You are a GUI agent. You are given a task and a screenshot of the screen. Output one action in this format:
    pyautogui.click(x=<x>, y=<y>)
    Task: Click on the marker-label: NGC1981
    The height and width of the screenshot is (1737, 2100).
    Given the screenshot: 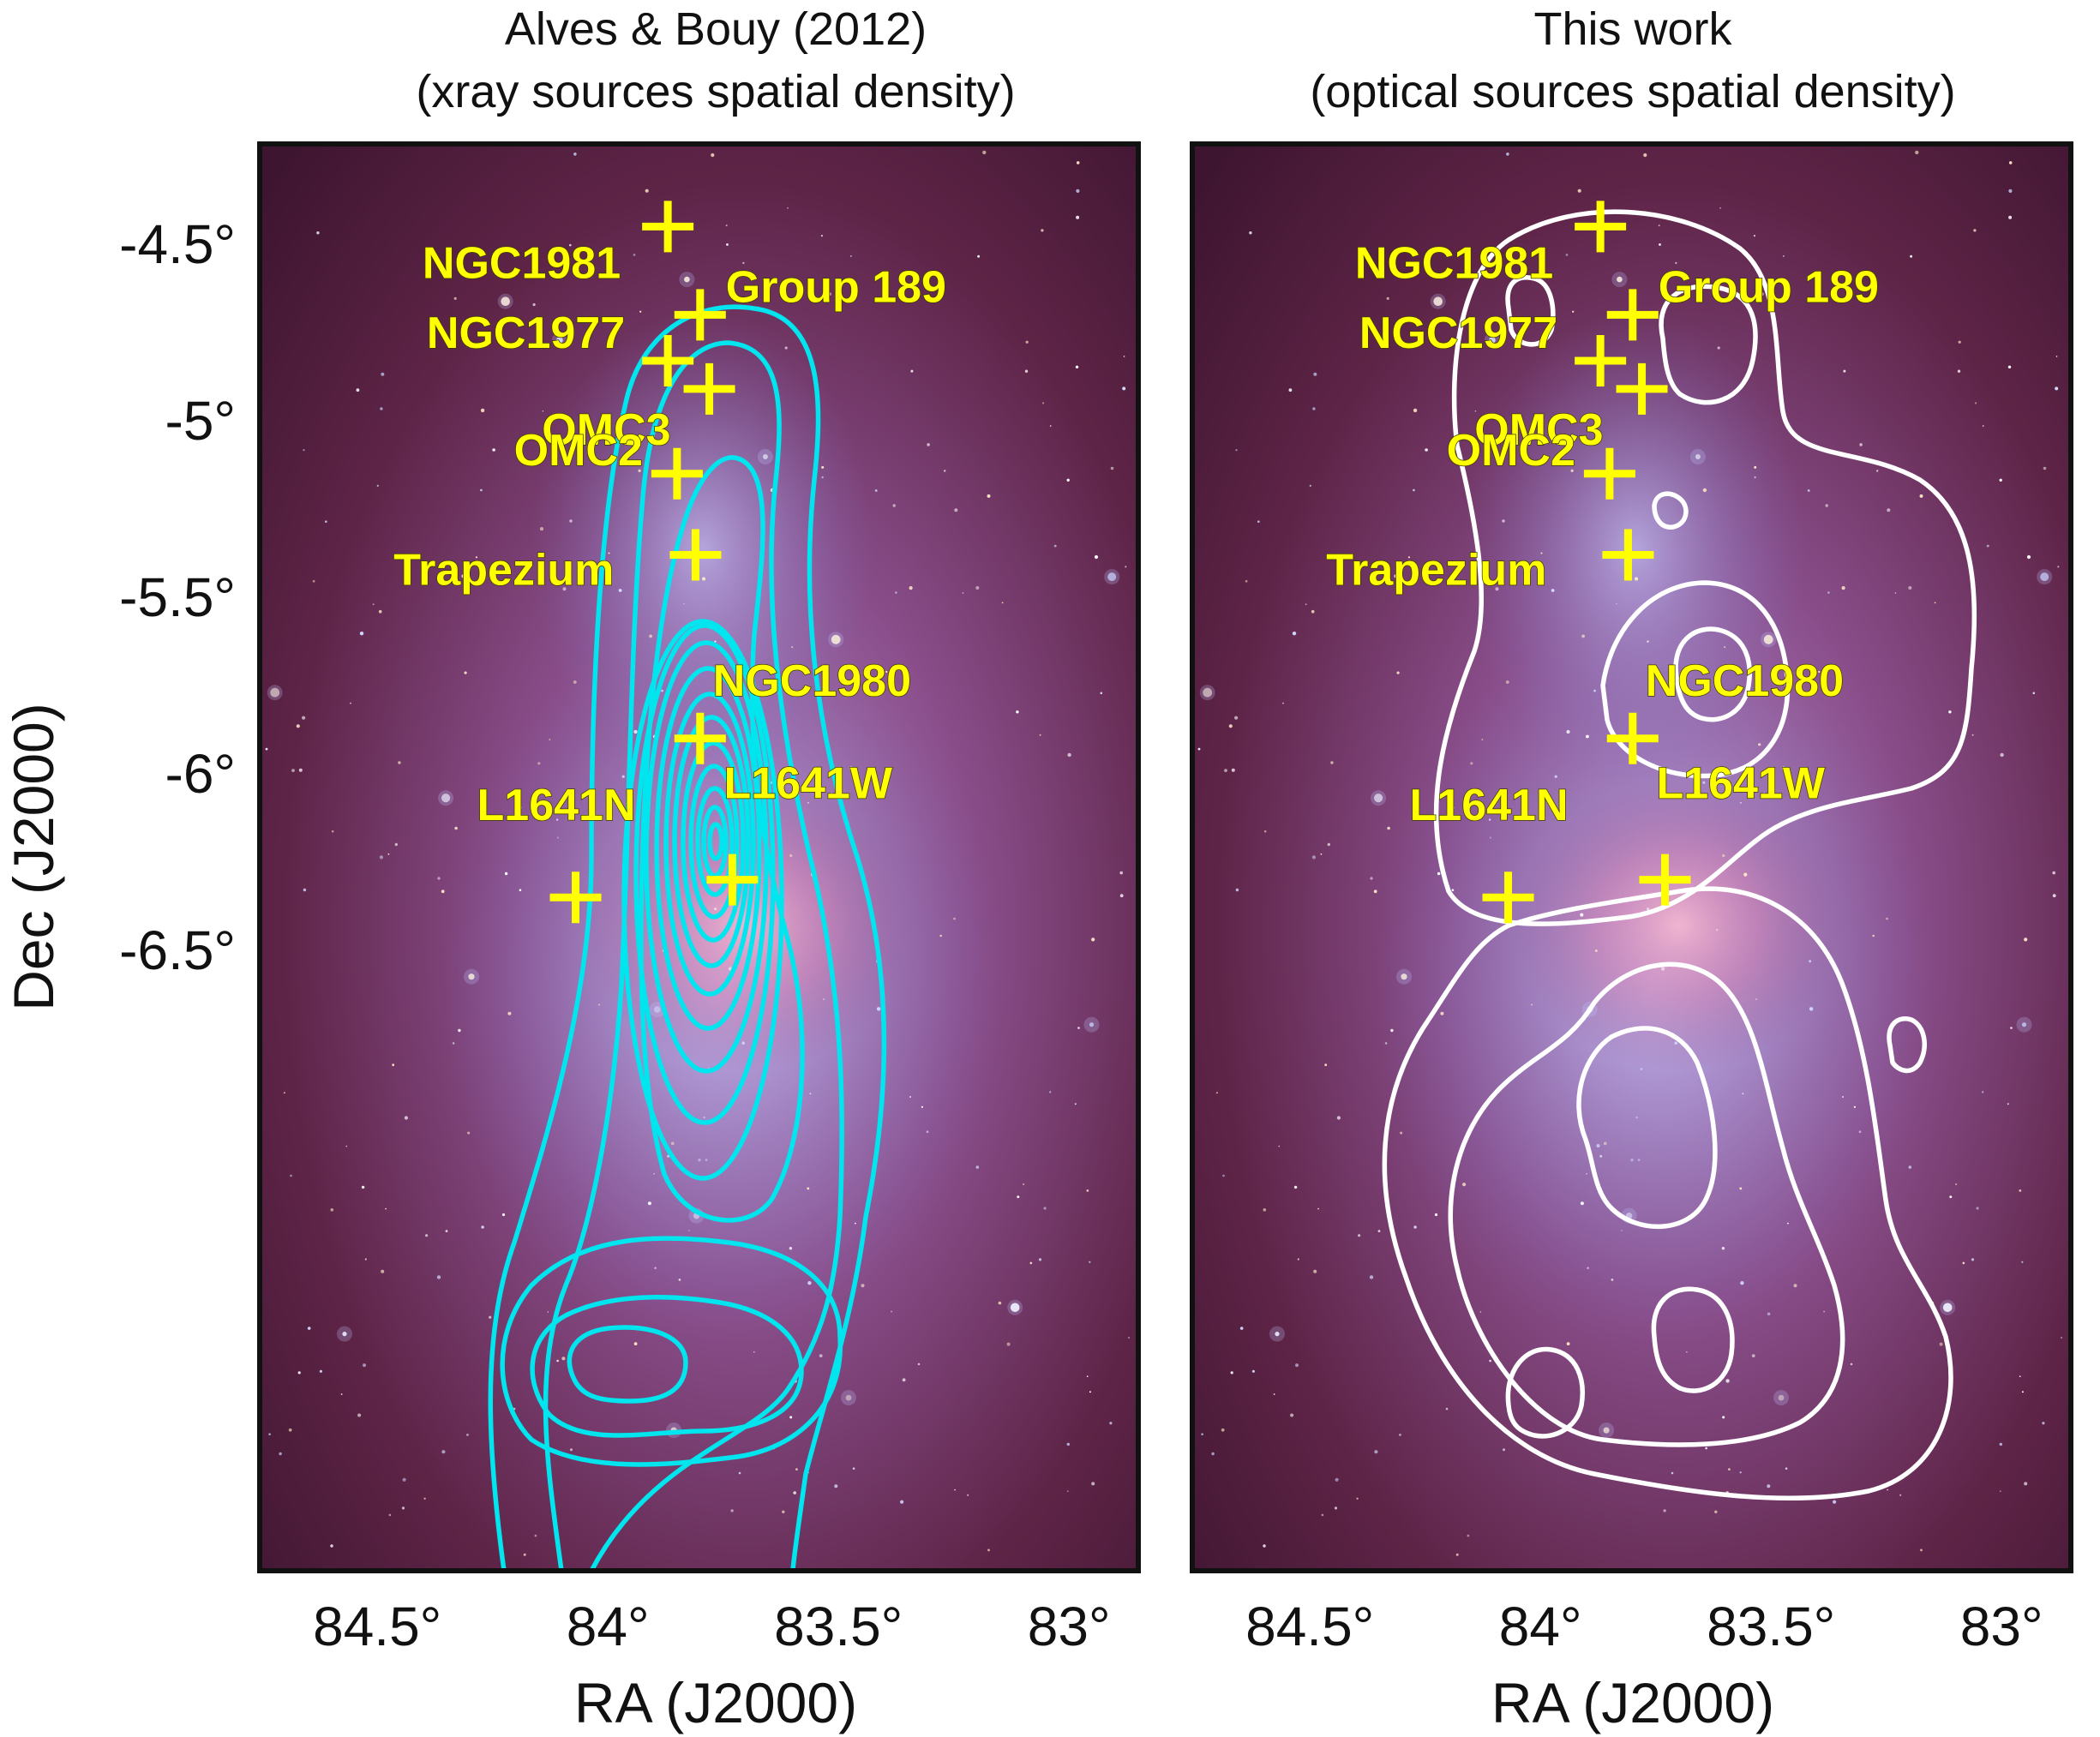 What is the action you would take?
    pyautogui.click(x=1454, y=263)
    